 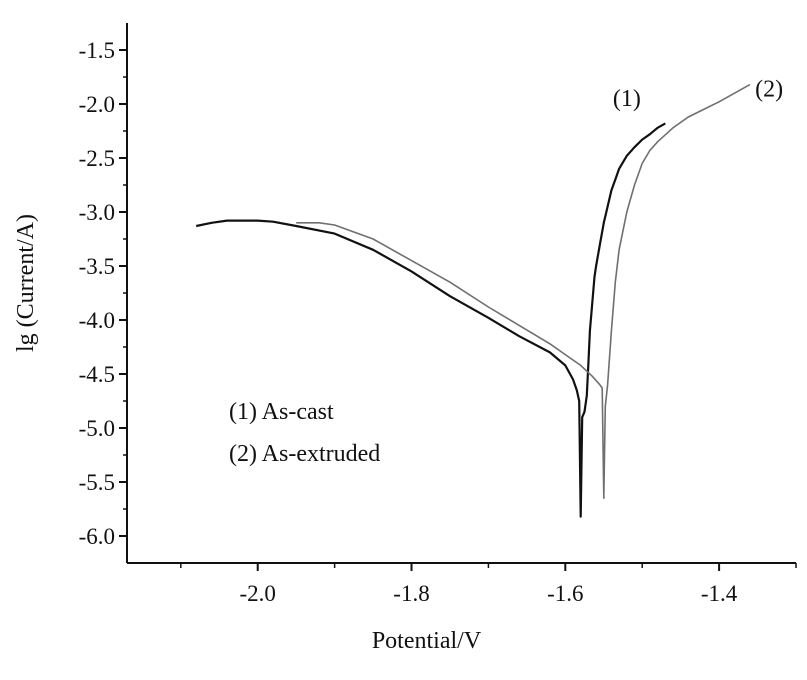 I want to click on series-tag-2: (2), so click(x=769, y=89).